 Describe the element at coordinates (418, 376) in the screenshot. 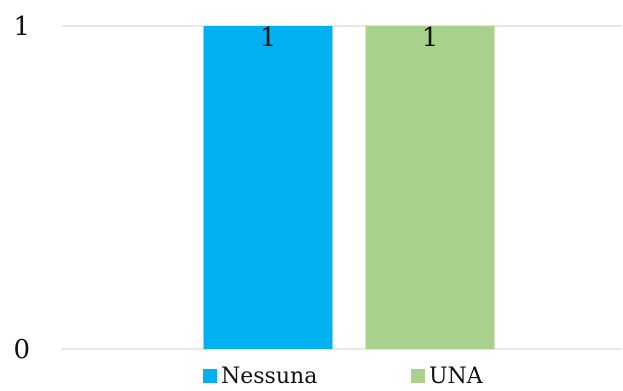

I see `legend-swatch-una` at that location.